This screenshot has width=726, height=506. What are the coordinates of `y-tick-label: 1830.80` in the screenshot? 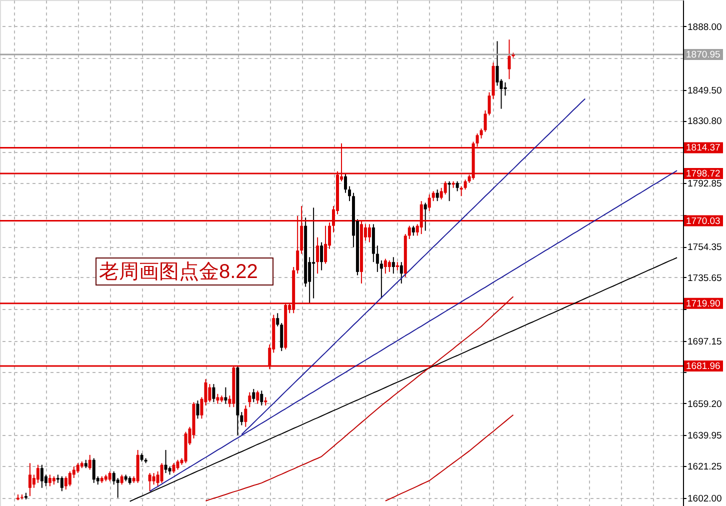 It's located at (705, 122).